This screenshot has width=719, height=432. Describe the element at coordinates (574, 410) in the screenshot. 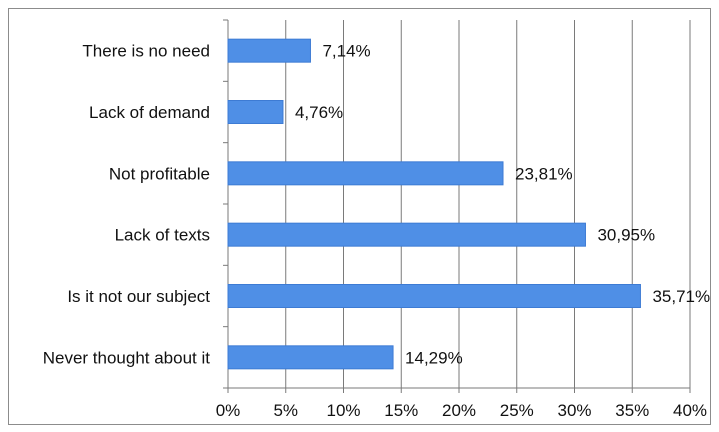

I see `x-tick-label: 30%` at that location.